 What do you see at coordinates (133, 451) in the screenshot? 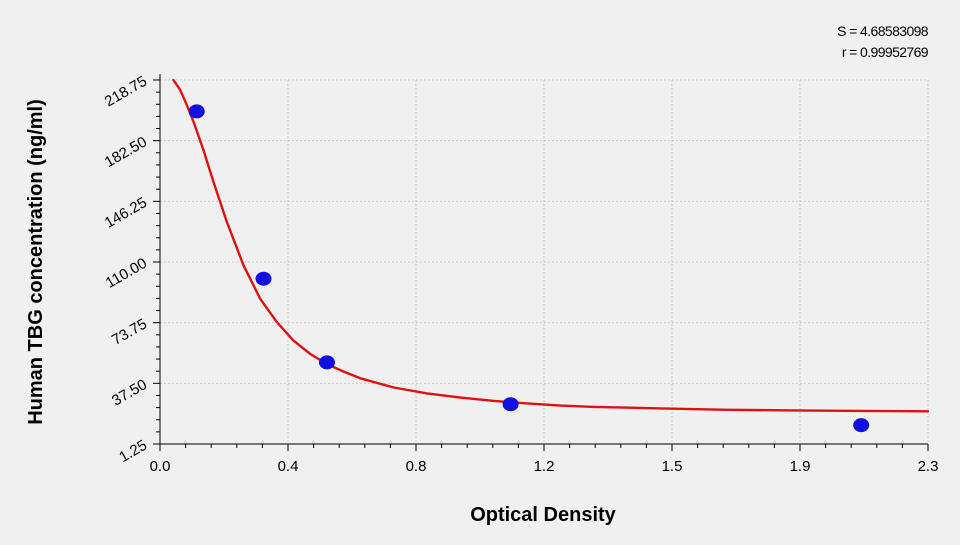
I see `y-tick-label: 1.25` at bounding box center [133, 451].